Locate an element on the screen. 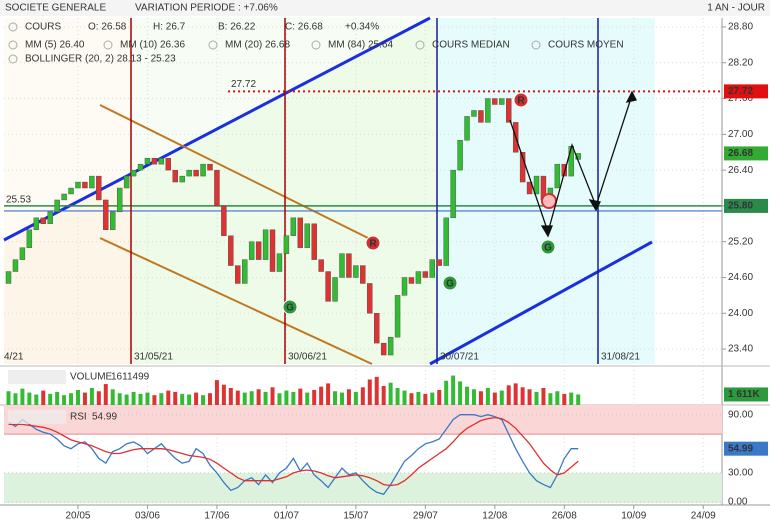 The height and width of the screenshot is (532, 770). x-tick-label: 20/05 is located at coordinates (77, 516).